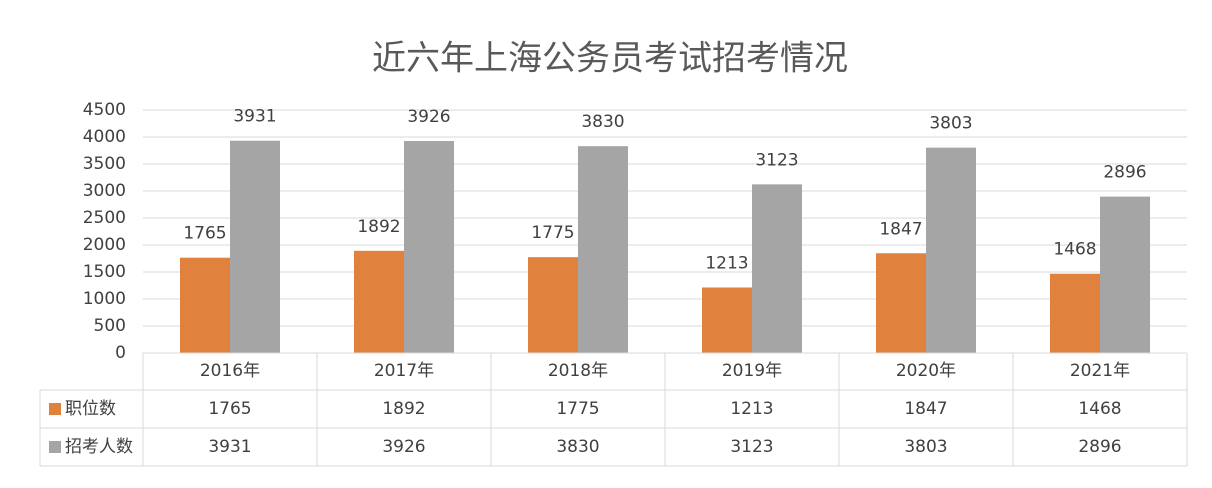  Describe the element at coordinates (204, 234) in the screenshot. I see `data-label: 1765` at that location.